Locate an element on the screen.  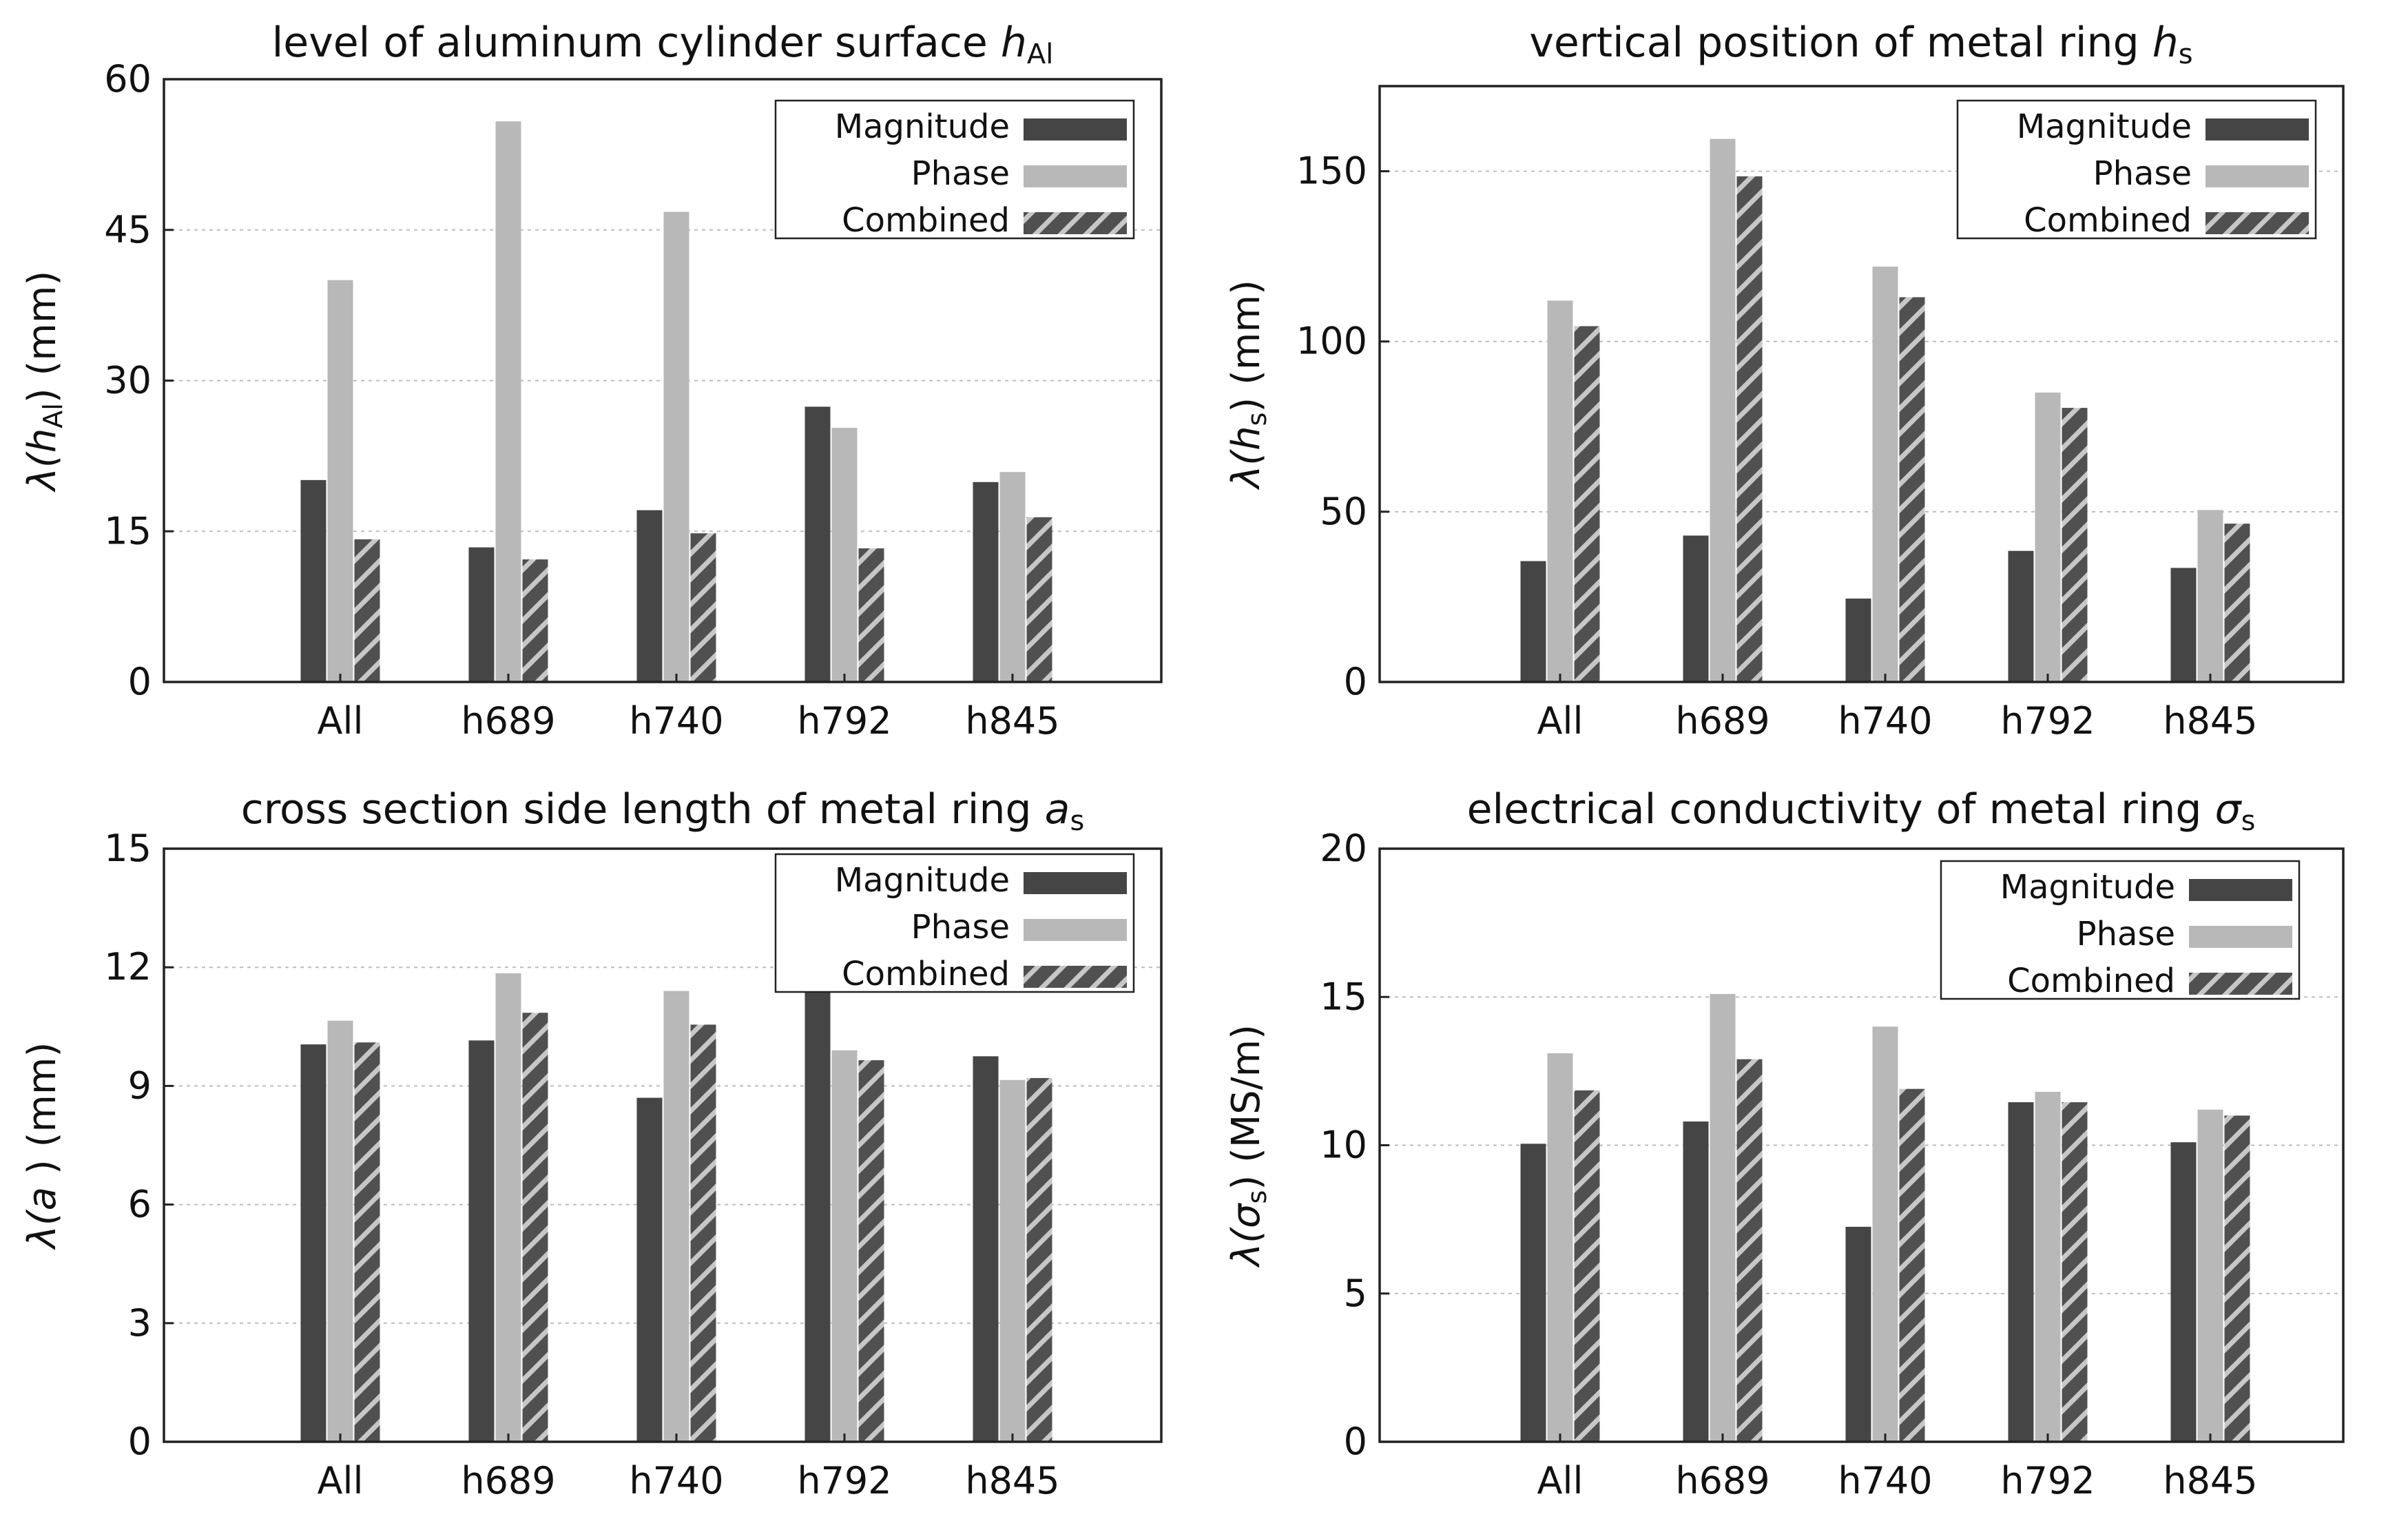
ylabel-suffix: ) (mm) is located at coordinates (42, 1114).